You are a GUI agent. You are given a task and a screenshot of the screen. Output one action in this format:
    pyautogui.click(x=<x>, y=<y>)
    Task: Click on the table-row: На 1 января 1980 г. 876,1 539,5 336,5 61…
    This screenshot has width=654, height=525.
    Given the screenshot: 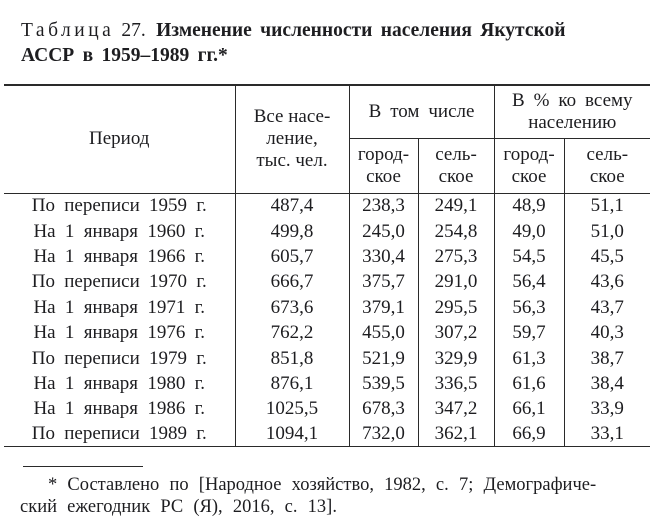 What is the action you would take?
    pyautogui.click(x=327, y=383)
    